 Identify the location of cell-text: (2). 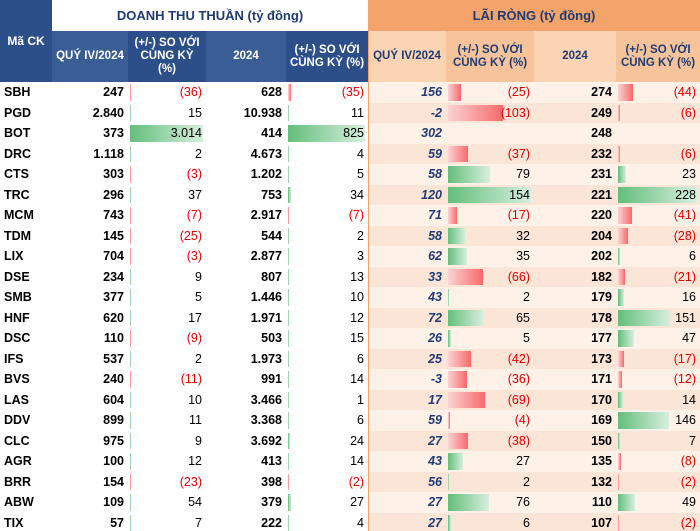
(356, 481).